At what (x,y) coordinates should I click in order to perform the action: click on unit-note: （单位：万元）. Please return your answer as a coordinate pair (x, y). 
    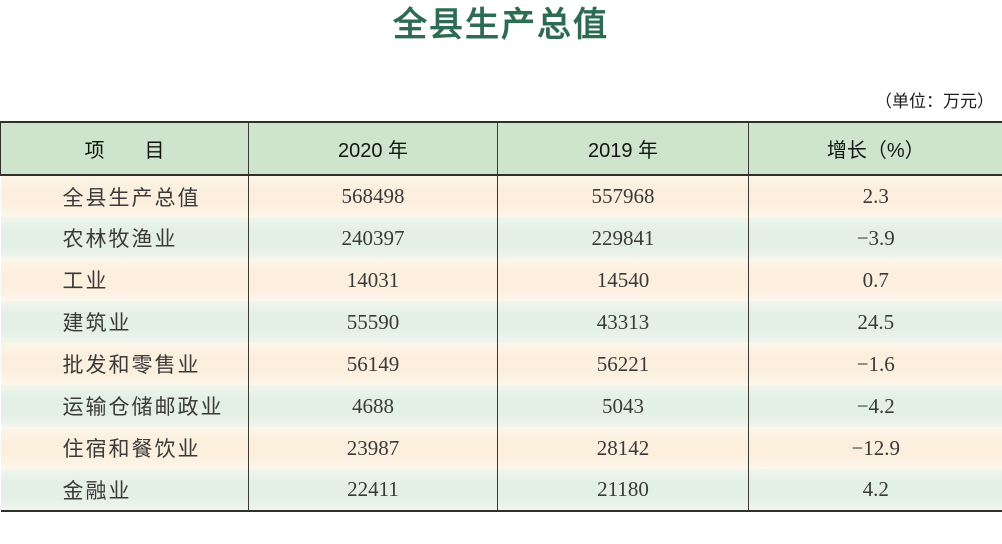
    Looking at the image, I should click on (501, 102).